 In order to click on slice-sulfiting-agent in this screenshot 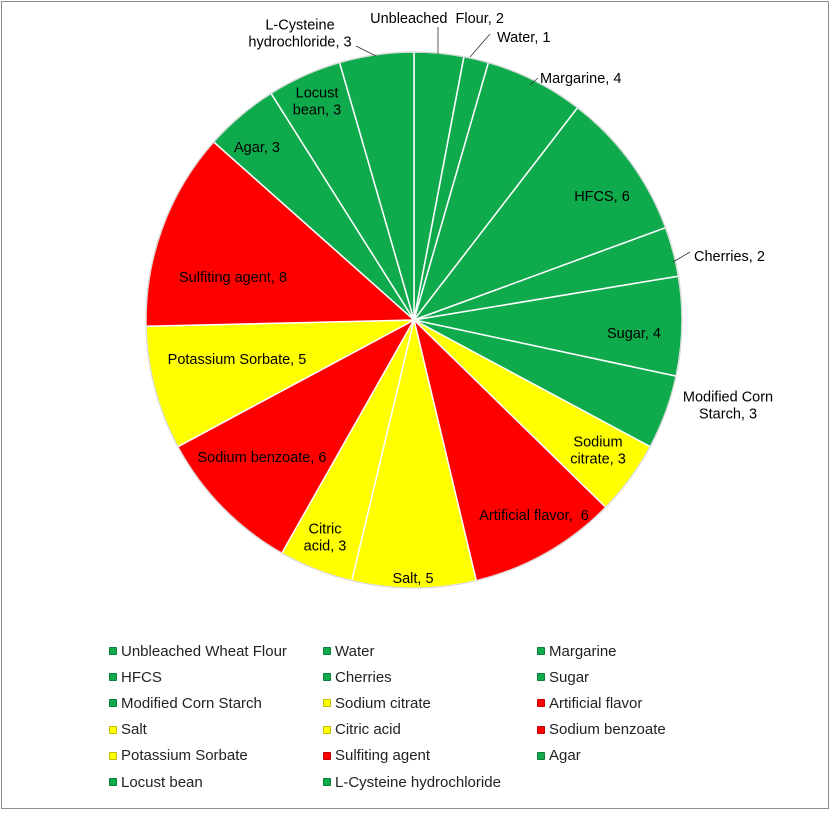, I will do `click(280, 234)`.